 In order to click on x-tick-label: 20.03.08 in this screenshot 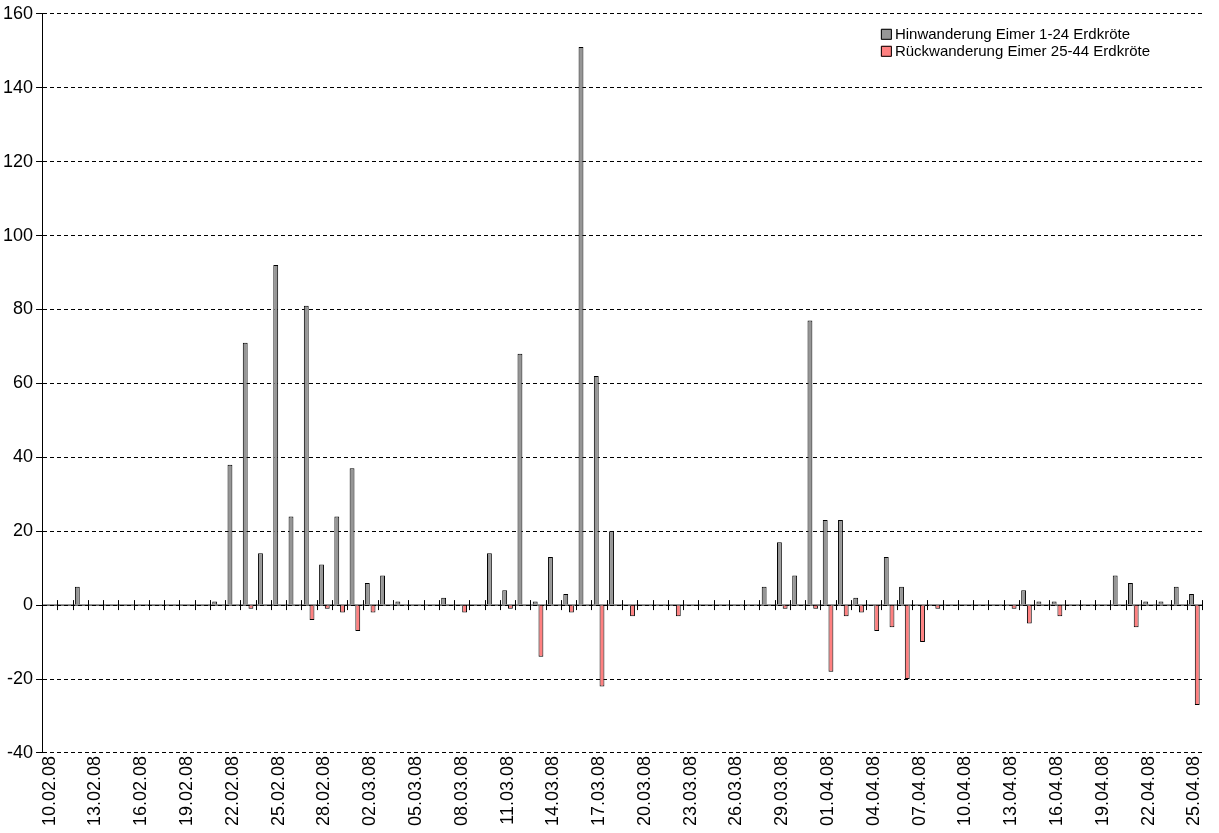, I will do `click(643, 791)`.